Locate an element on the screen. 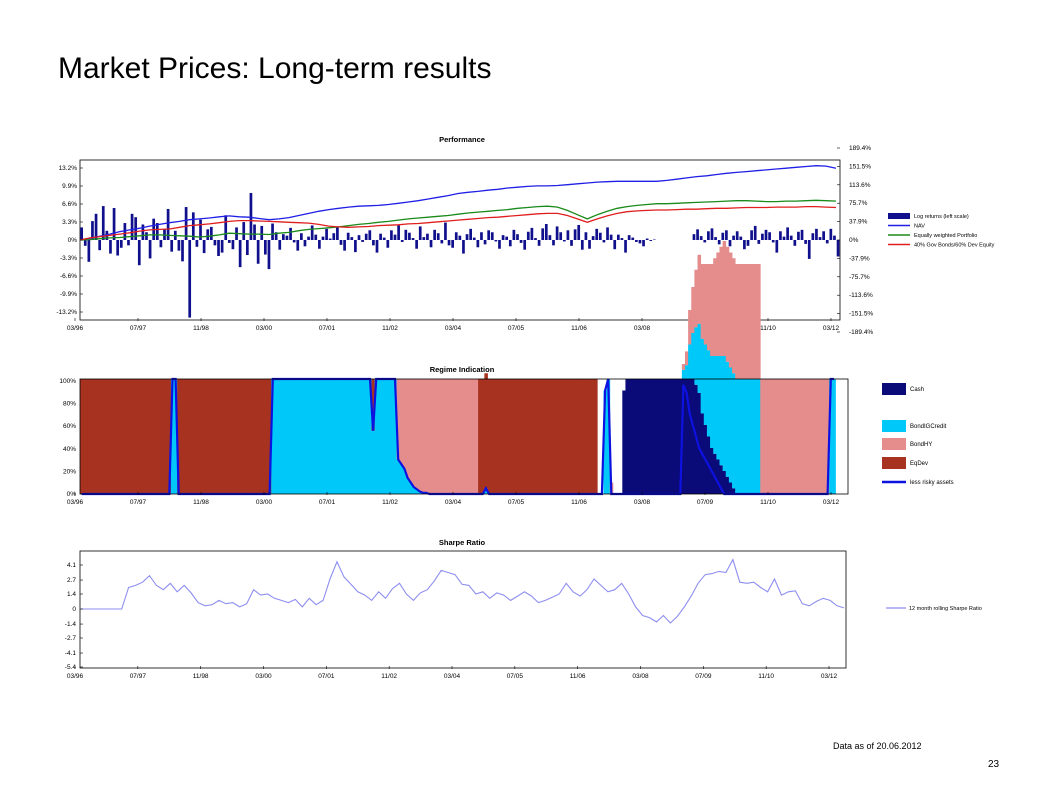 This screenshot has width=1058, height=796. perf-x-tick-label: 11/10 is located at coordinates (768, 328).